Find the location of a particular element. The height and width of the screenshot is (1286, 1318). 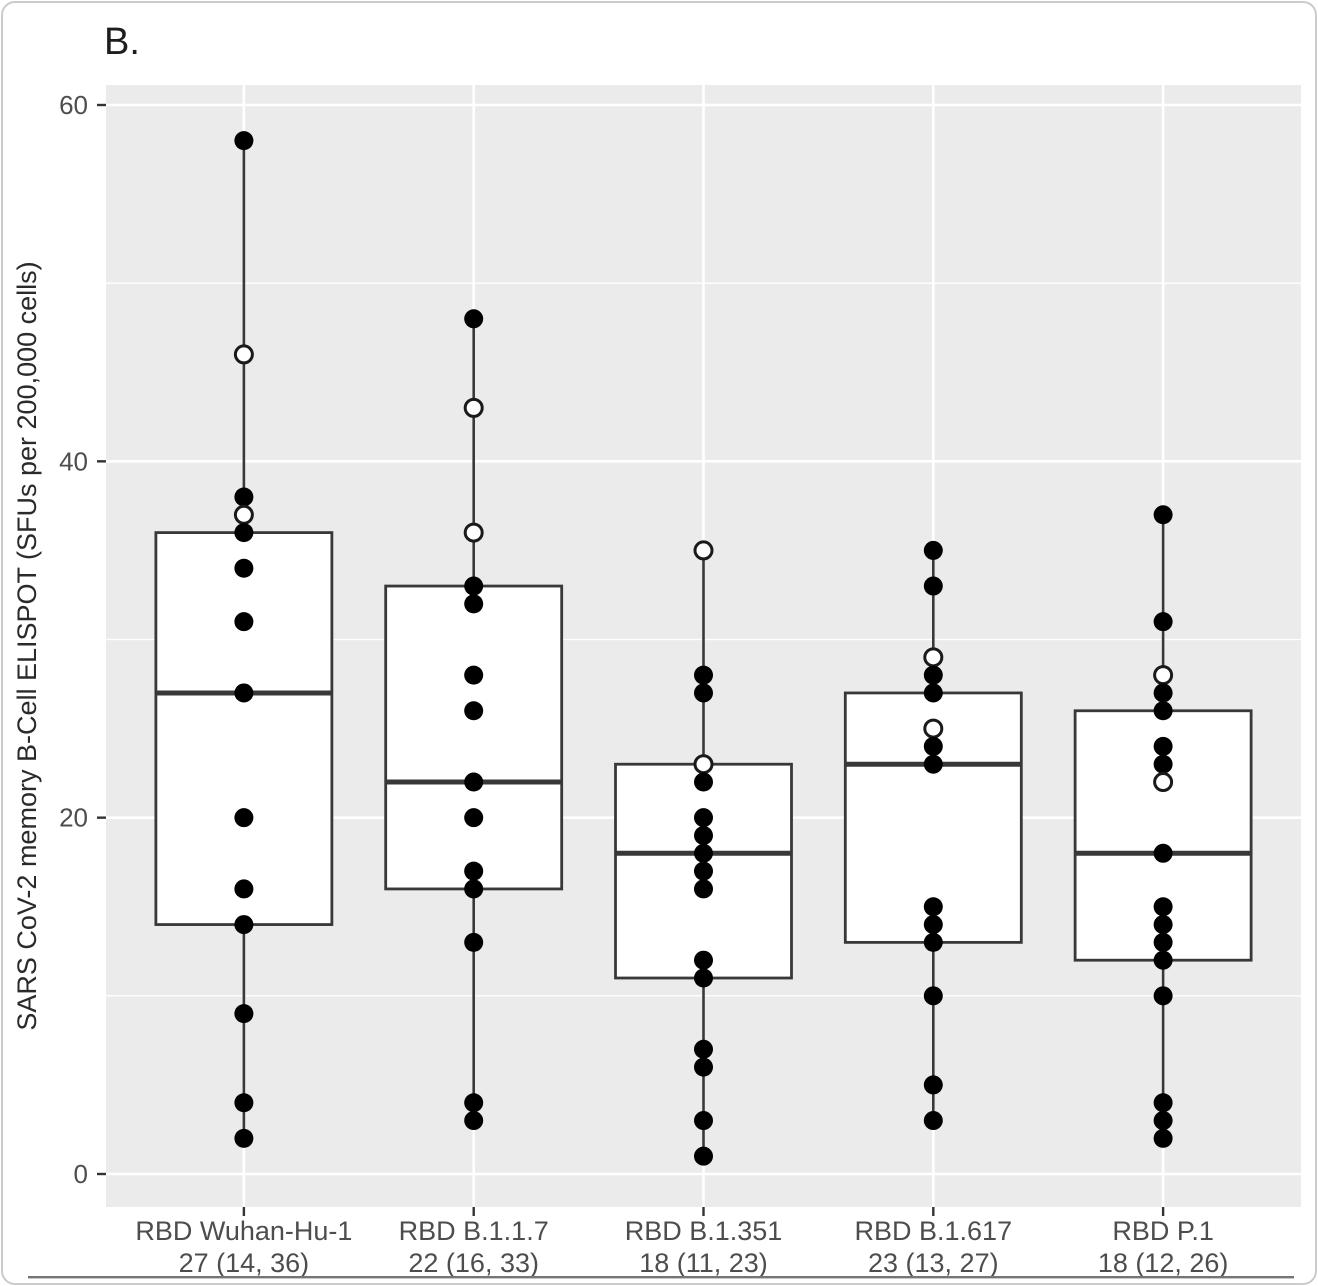

y-tick-label: 20 is located at coordinates (73, 818).